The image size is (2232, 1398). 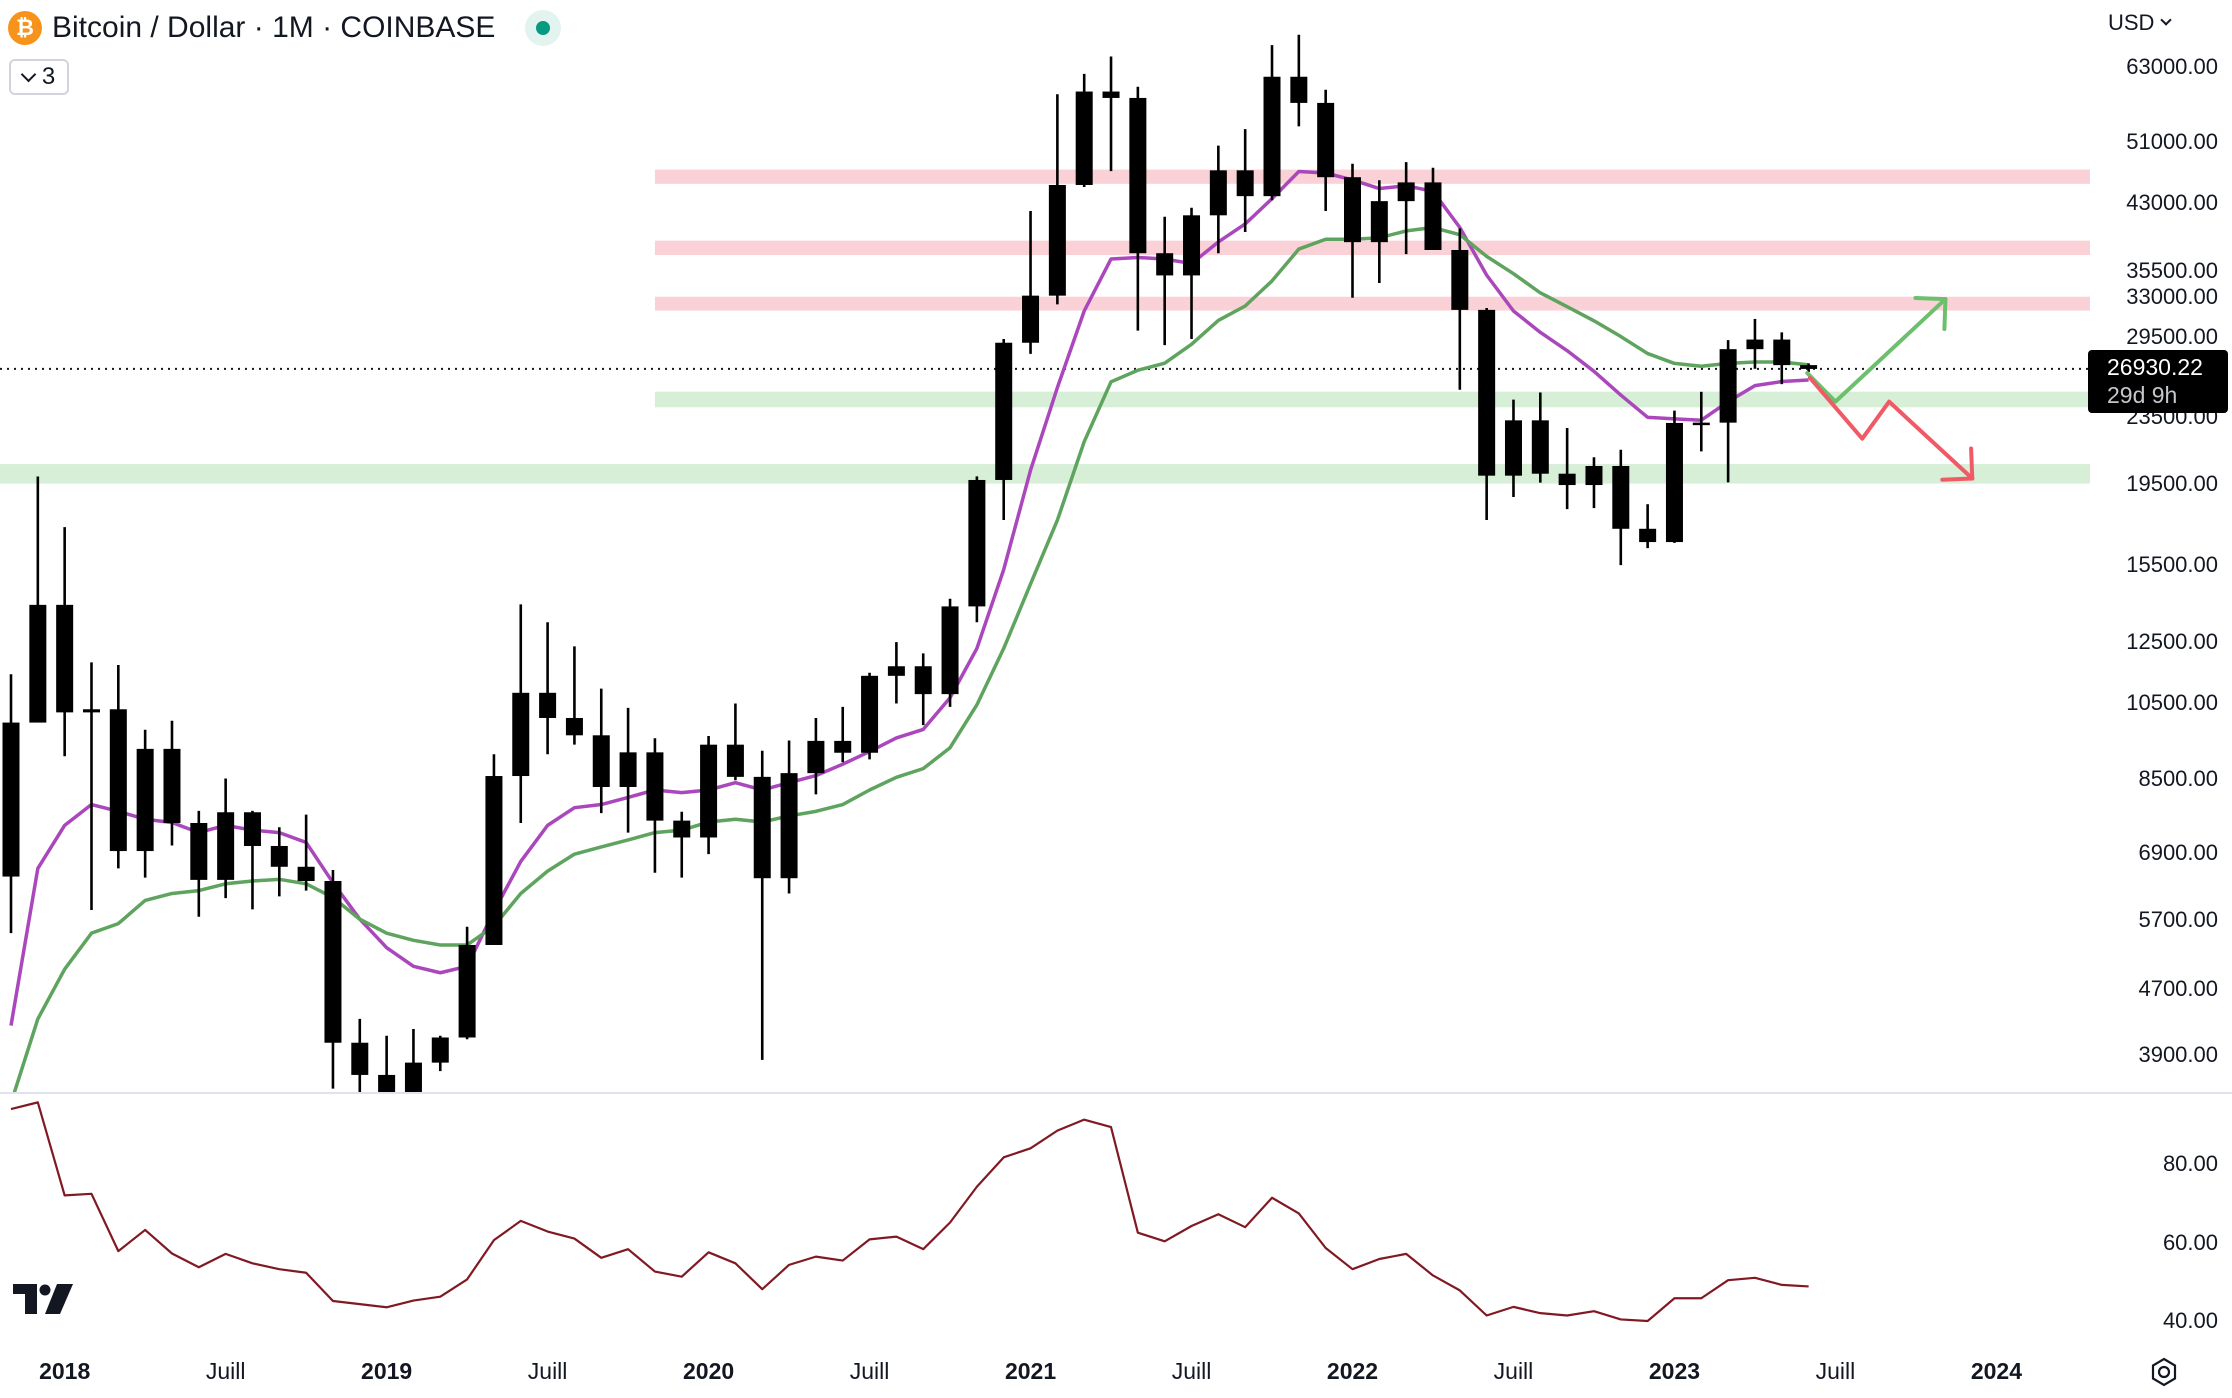 What do you see at coordinates (909, 1212) in the screenshot?
I see `rsi-pane` at bounding box center [909, 1212].